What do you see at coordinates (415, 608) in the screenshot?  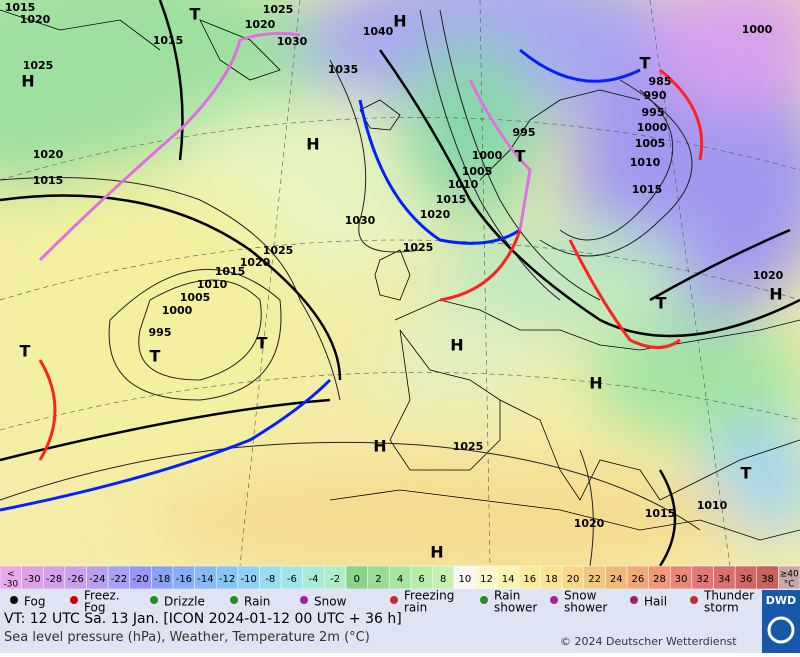 I see `legend-label: rain` at bounding box center [415, 608].